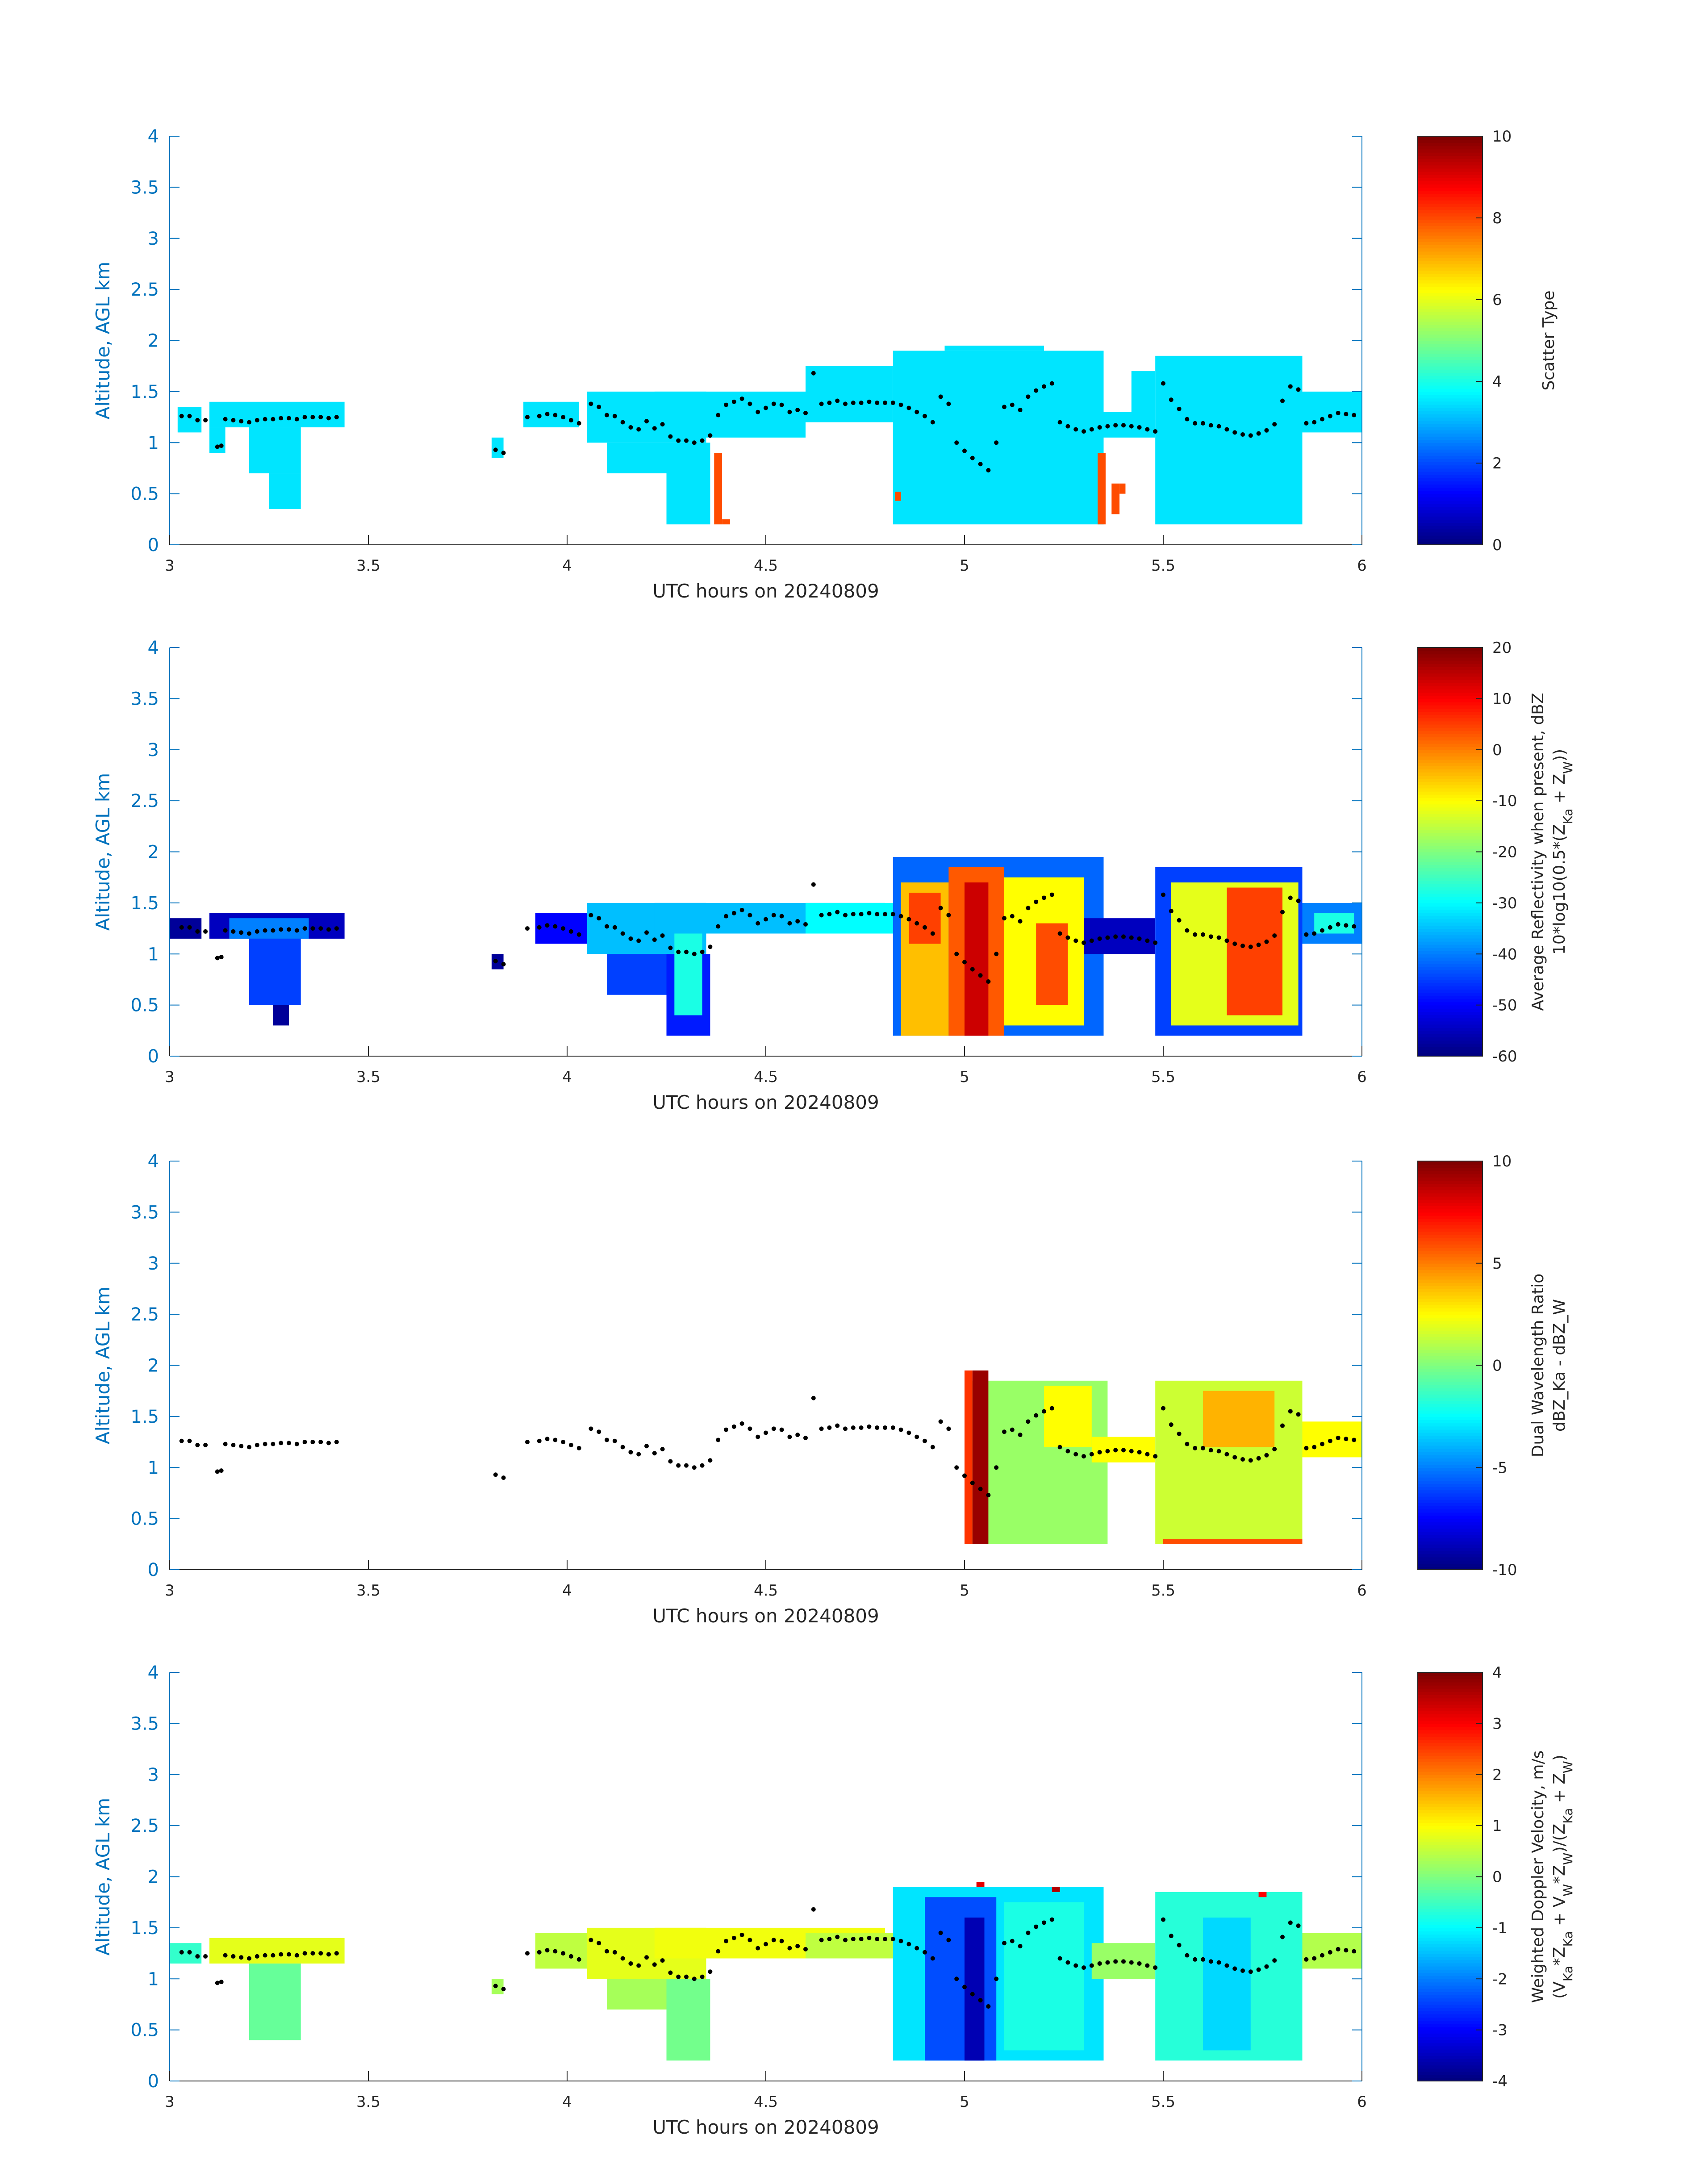  Describe the element at coordinates (153, 341) in the screenshot. I see `y-tick-label: 2` at that location.